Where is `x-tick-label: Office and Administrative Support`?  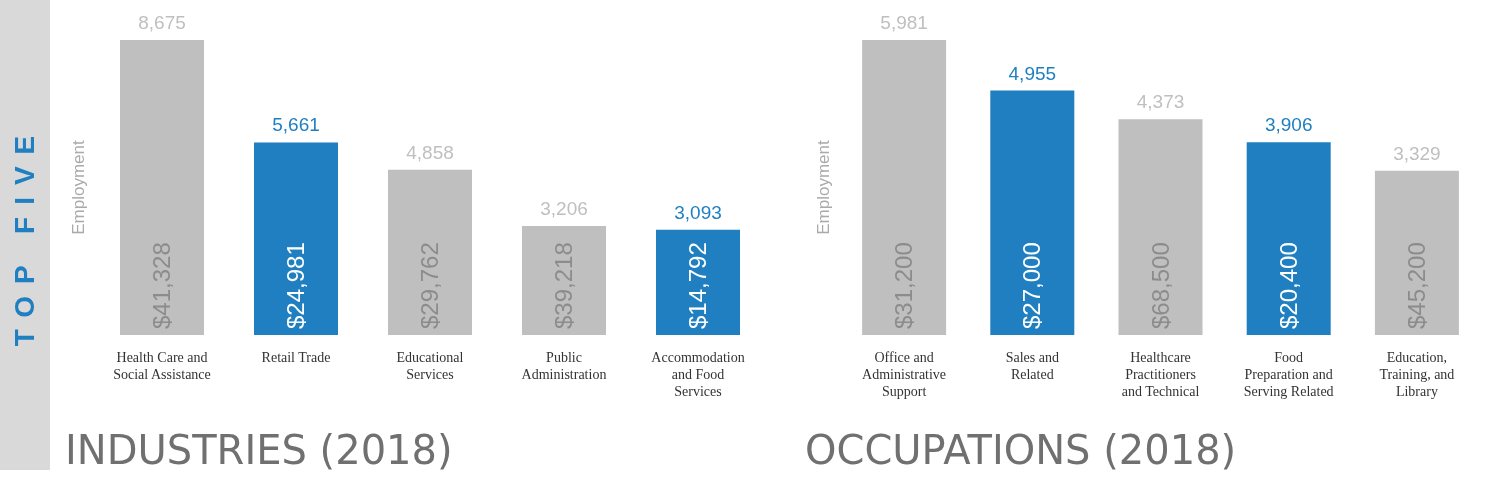 x-tick-label: Office and Administrative Support is located at coordinates (904, 374).